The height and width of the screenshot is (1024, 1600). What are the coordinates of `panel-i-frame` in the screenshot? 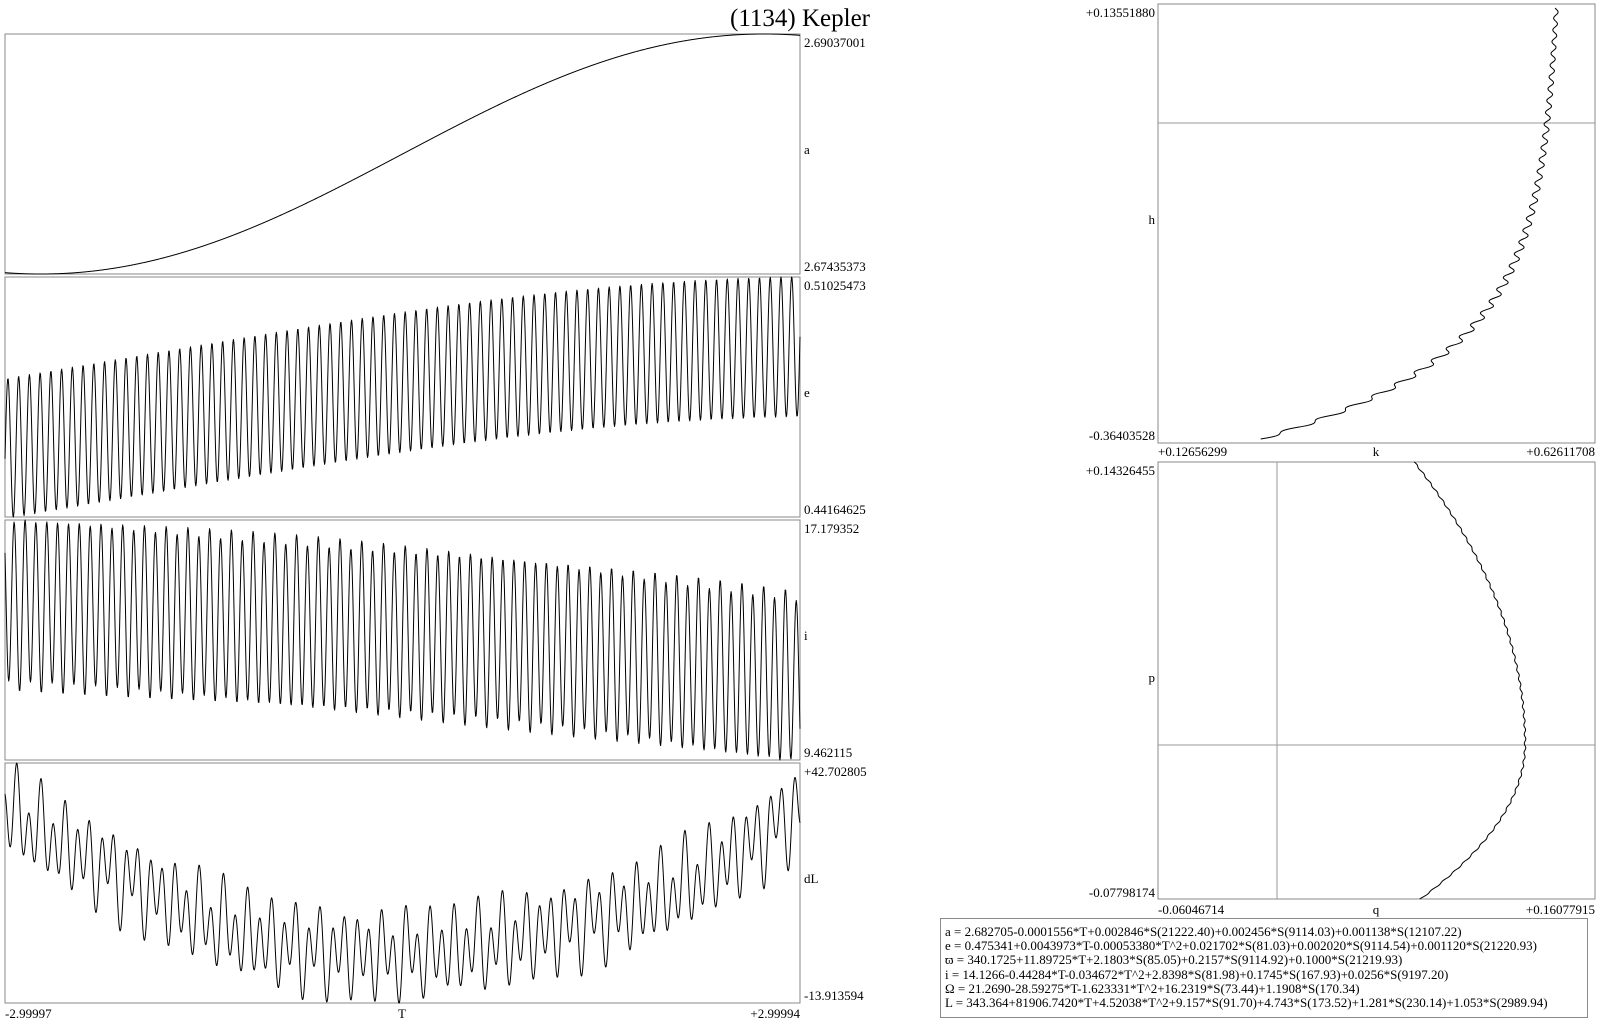 It's located at (402, 640).